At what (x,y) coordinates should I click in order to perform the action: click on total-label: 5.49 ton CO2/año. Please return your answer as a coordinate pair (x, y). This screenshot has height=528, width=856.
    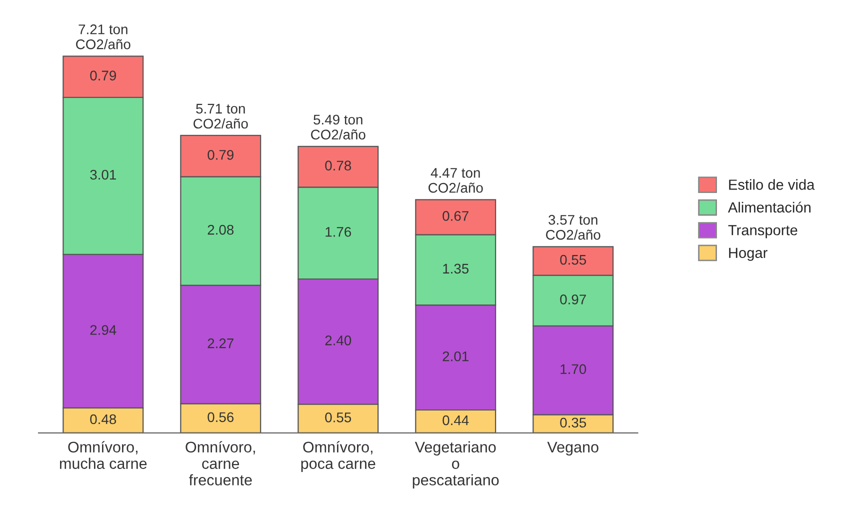
    Looking at the image, I should click on (338, 127).